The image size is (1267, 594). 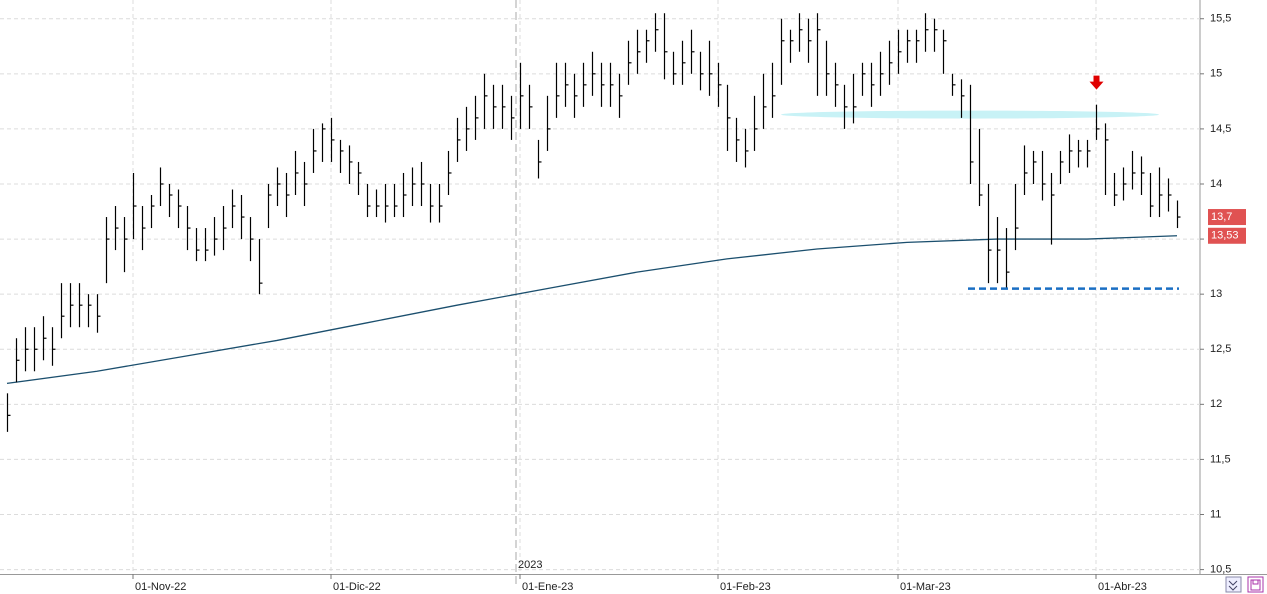 I want to click on y-tick-label: 15, so click(x=1216, y=74).